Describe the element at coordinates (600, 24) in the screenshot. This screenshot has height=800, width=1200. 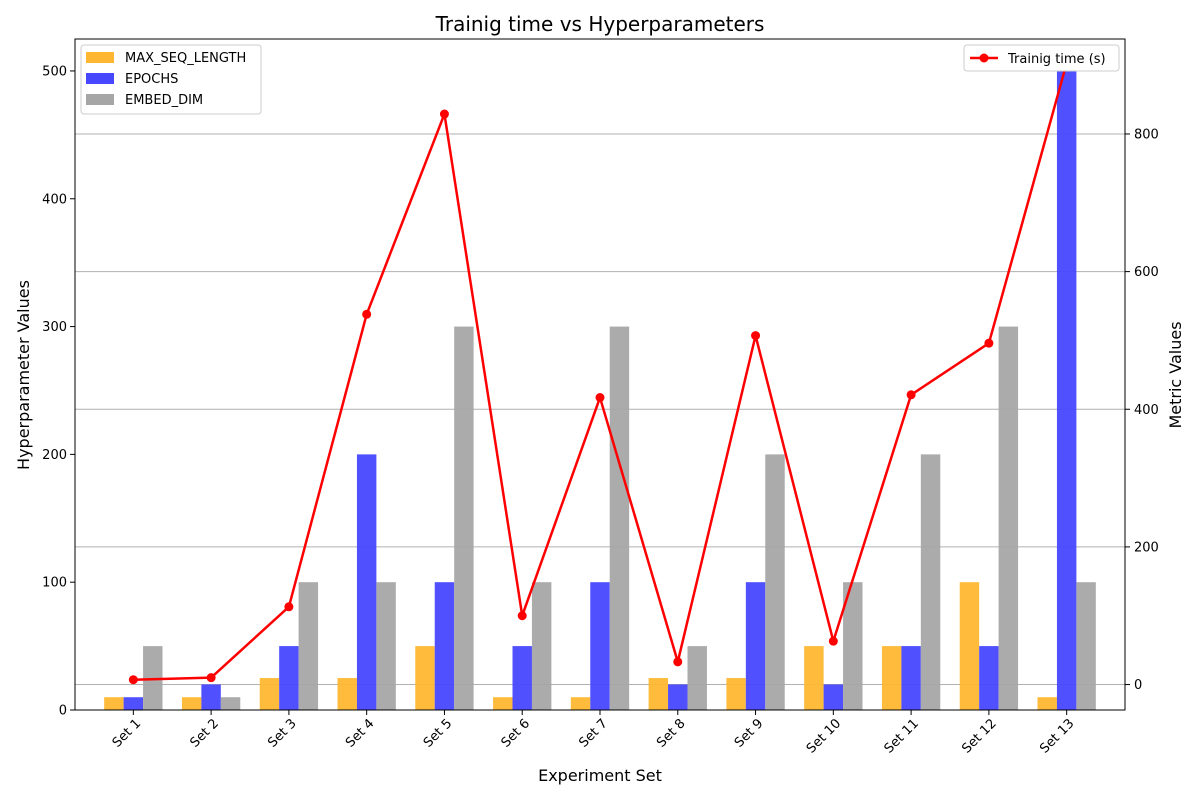
I see `chart-title: Trainig time vs Hyperparameters` at that location.